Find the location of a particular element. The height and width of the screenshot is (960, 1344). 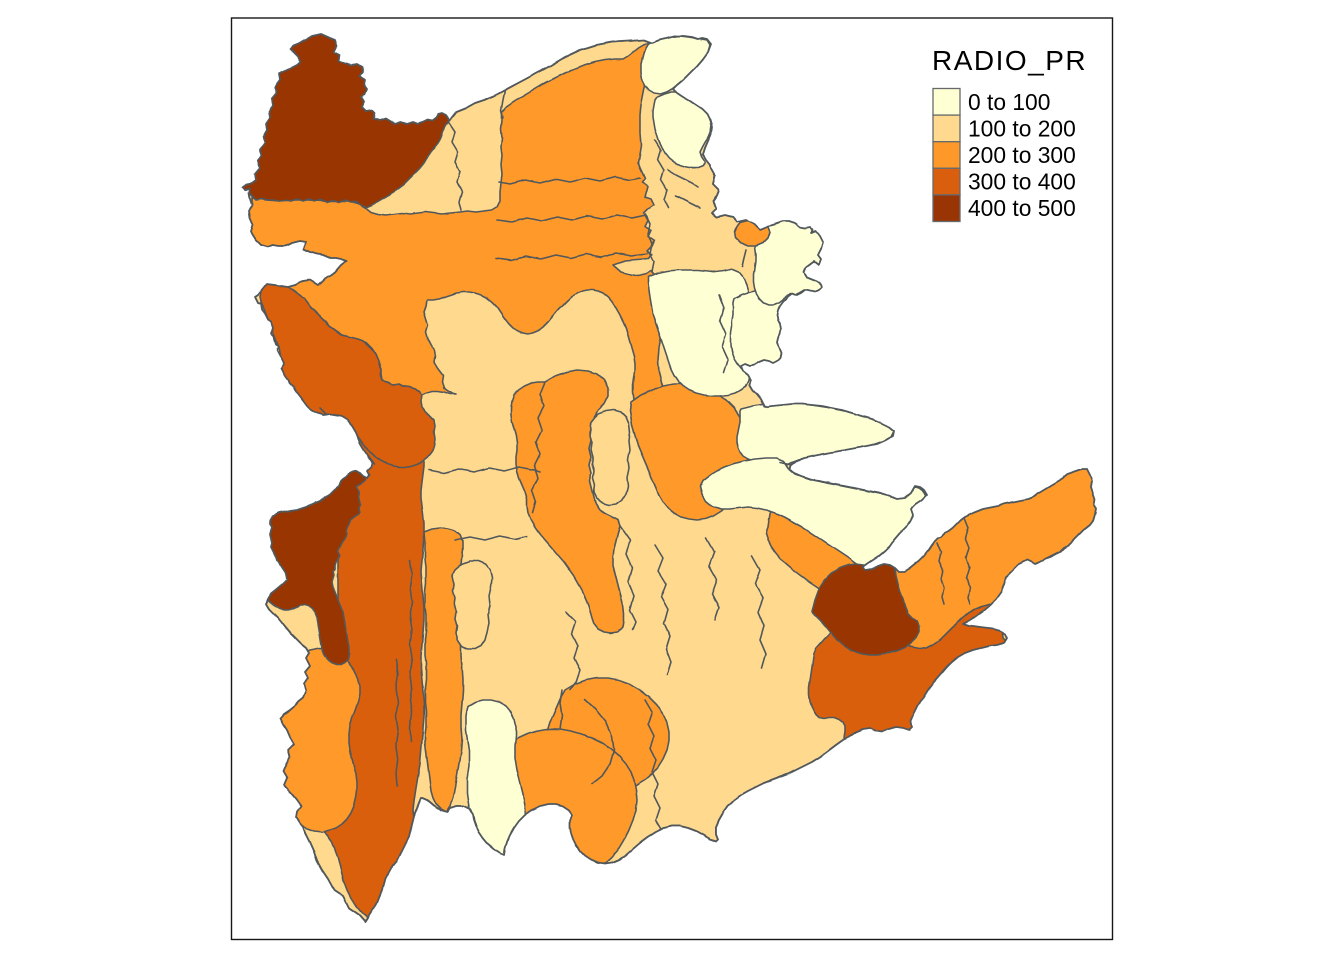

svg-text: 400 to 500 is located at coordinates (1022, 208).